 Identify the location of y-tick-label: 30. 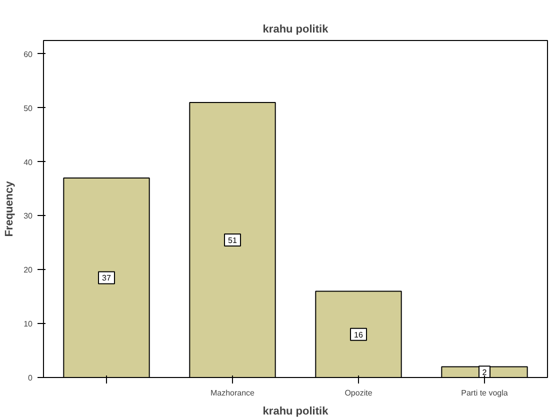
(29, 216).